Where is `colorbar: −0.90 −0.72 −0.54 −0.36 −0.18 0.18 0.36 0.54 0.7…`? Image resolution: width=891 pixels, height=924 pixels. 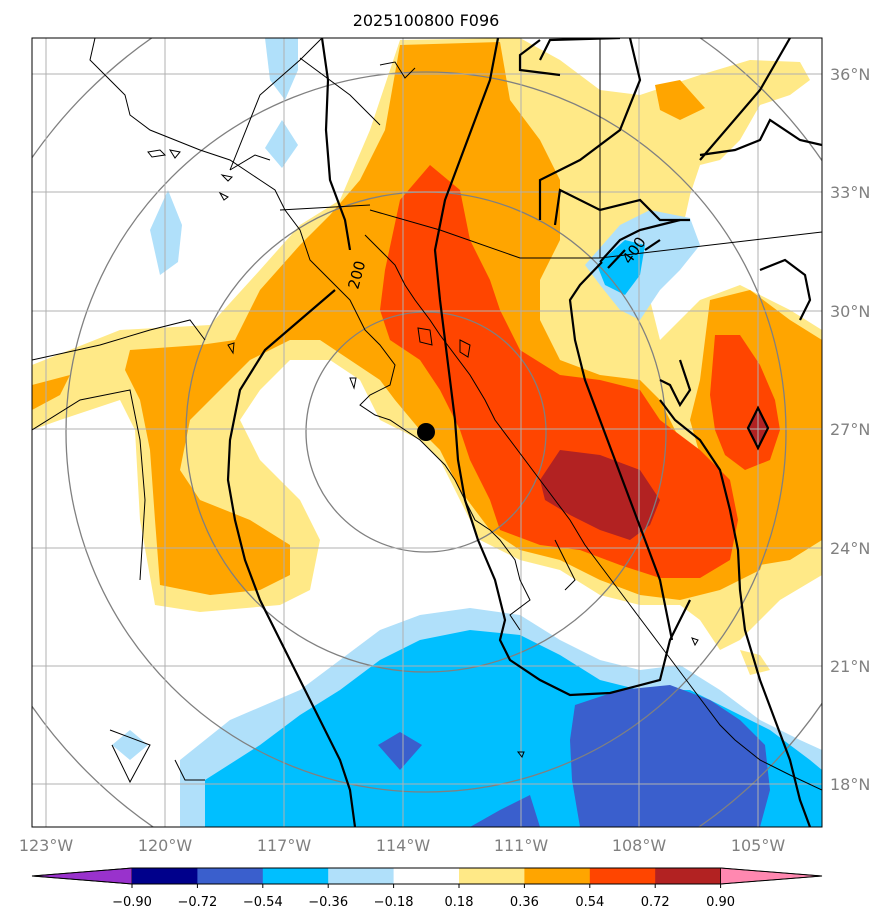 colorbar: −0.90 −0.72 −0.54 −0.36 −0.18 0.18 0.36 0.54 0.7… is located at coordinates (427, 888).